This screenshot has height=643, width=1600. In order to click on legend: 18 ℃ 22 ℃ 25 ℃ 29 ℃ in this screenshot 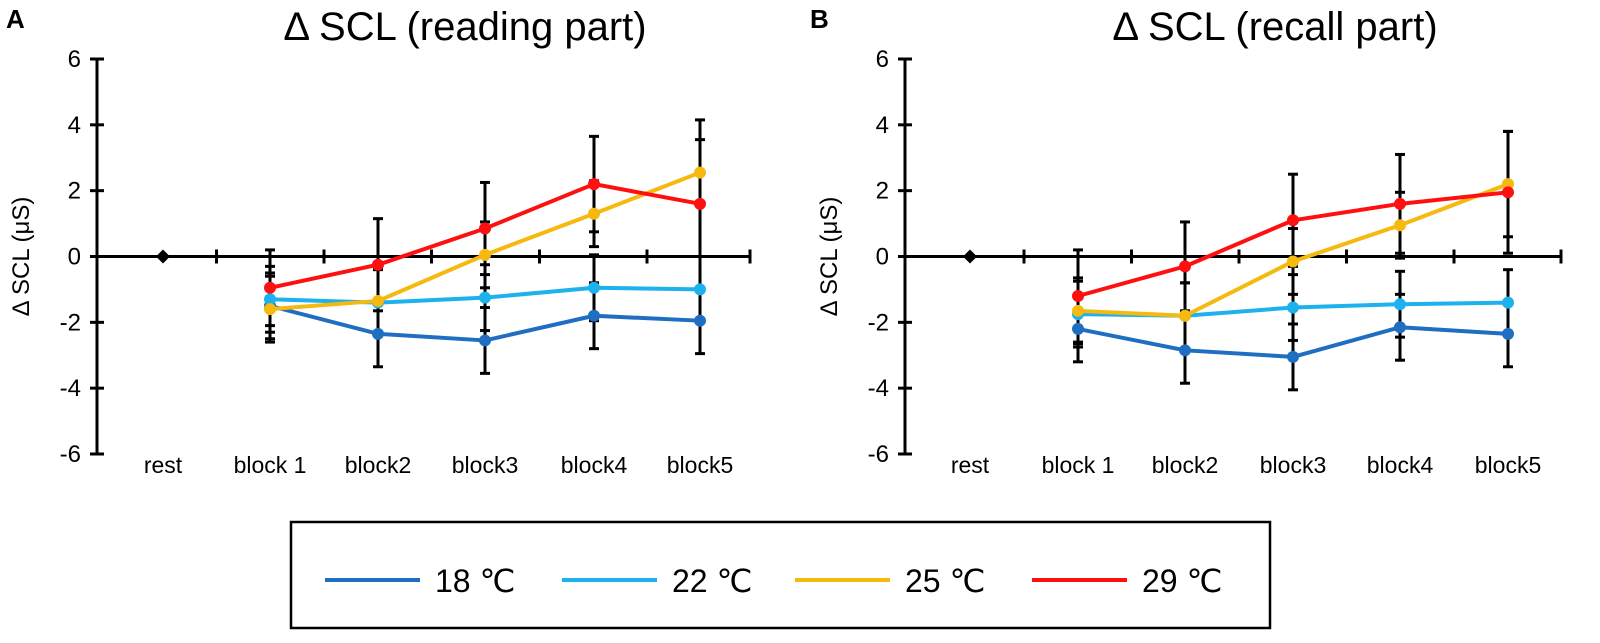, I will do `click(780, 575)`.